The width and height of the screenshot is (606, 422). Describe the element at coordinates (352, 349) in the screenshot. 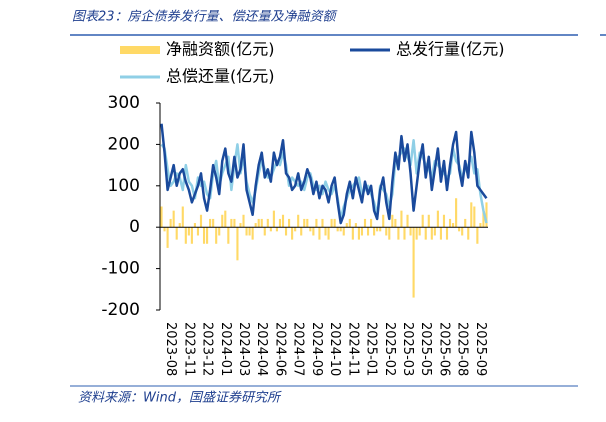

I see `x-tick-label: 2024-11` at that location.